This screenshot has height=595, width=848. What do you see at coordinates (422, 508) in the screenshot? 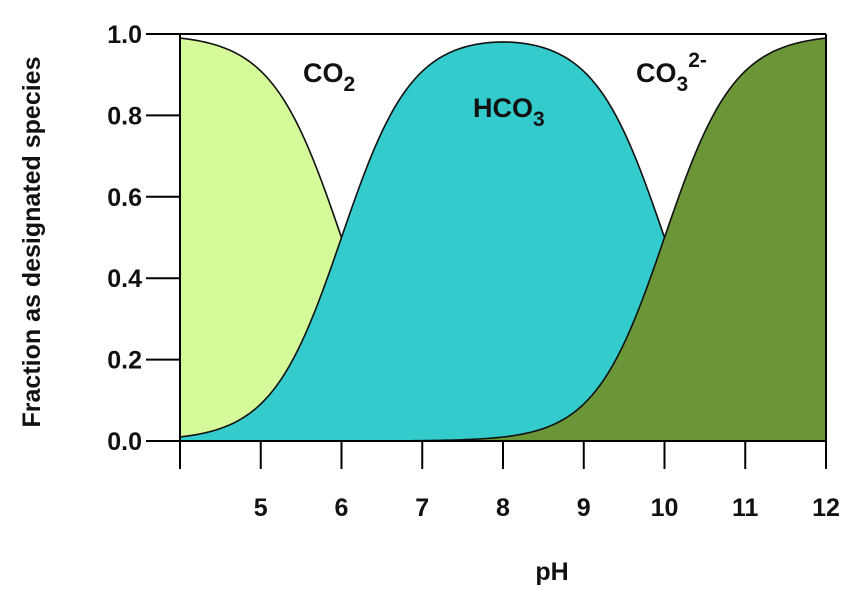
I see `x-tick-label: 7` at bounding box center [422, 508].